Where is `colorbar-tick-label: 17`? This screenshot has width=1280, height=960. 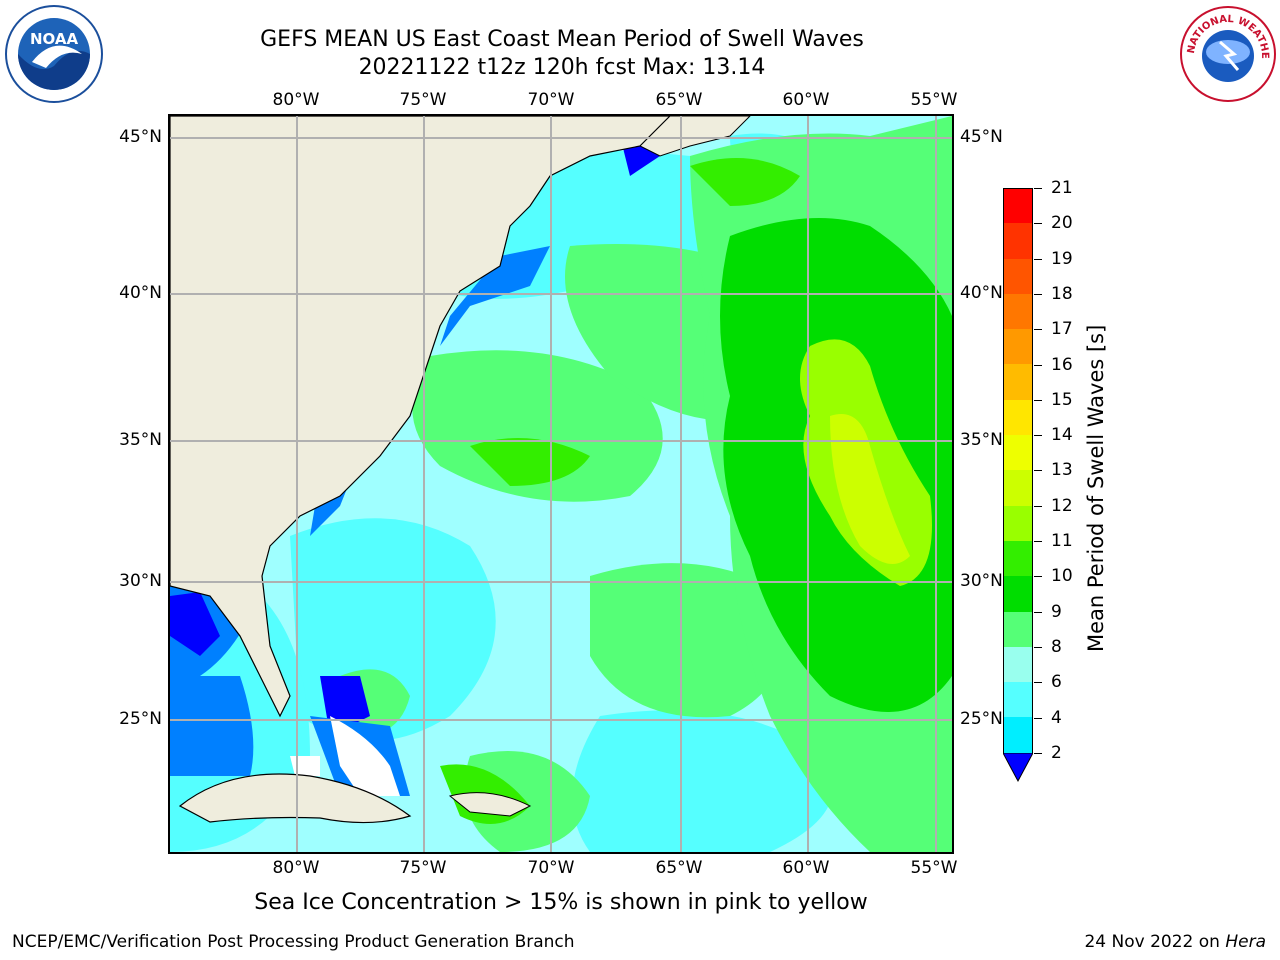
colorbar-tick-label: 17 is located at coordinates (1062, 329).